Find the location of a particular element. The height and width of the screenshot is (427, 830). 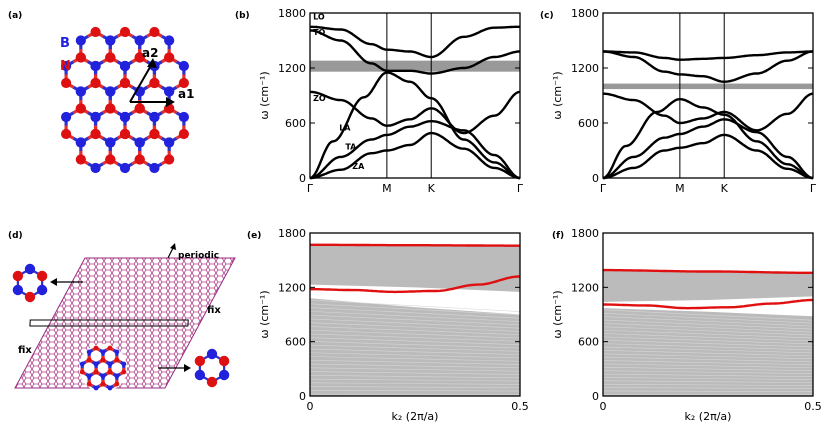

f-ytick-label: 1800 is located at coordinates (585, 233).